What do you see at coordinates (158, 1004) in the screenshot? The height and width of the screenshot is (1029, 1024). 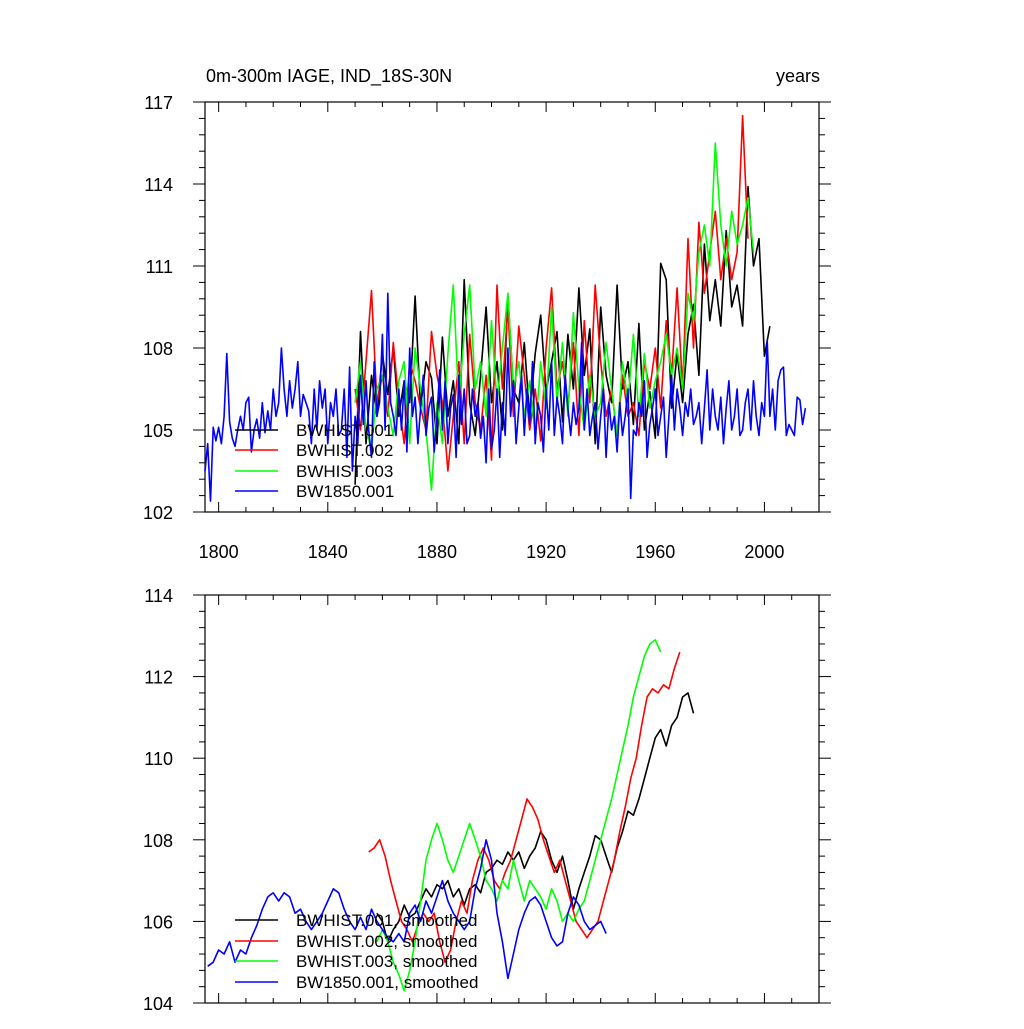 I see `y-tick-label-104: 104` at bounding box center [158, 1004].